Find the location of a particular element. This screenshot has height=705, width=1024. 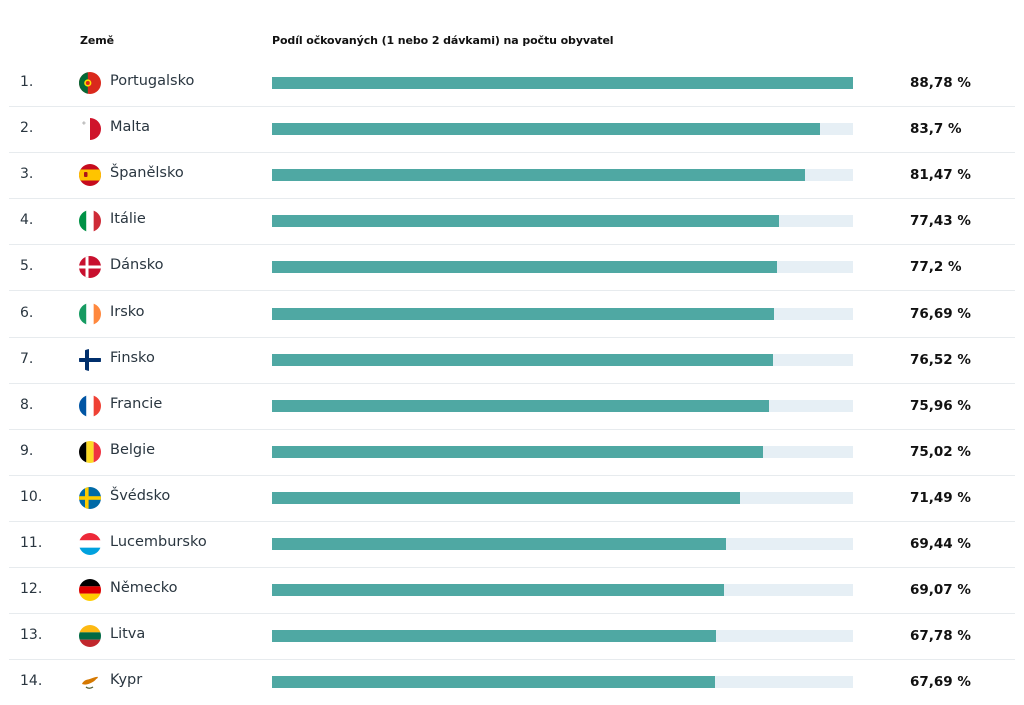

table-row: 4. Itálie 77,43 % is located at coordinates (512, 222).